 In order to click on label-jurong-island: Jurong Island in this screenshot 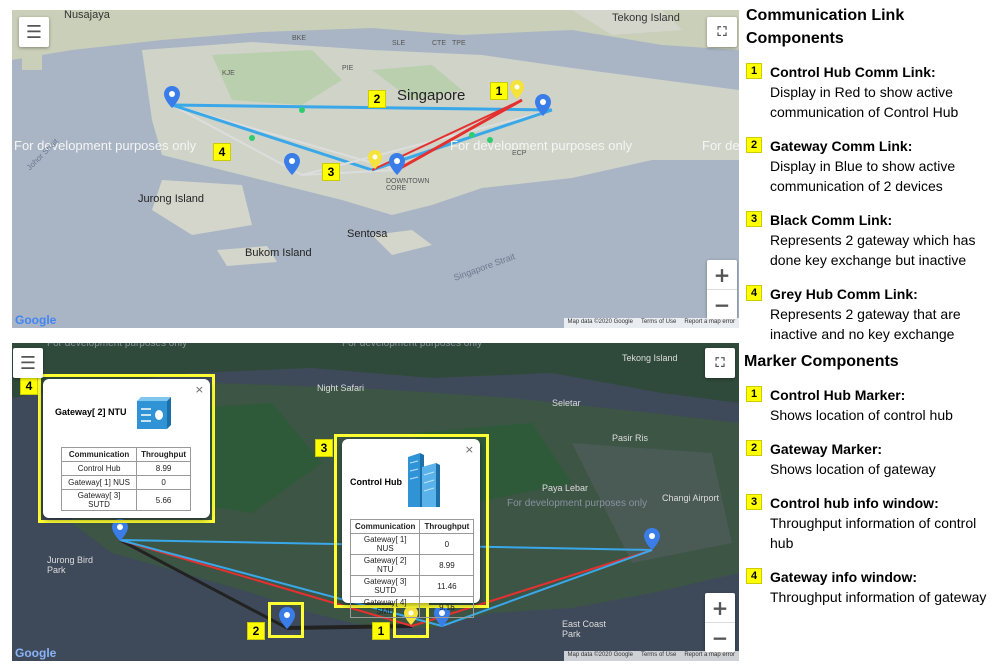, I will do `click(171, 199)`.